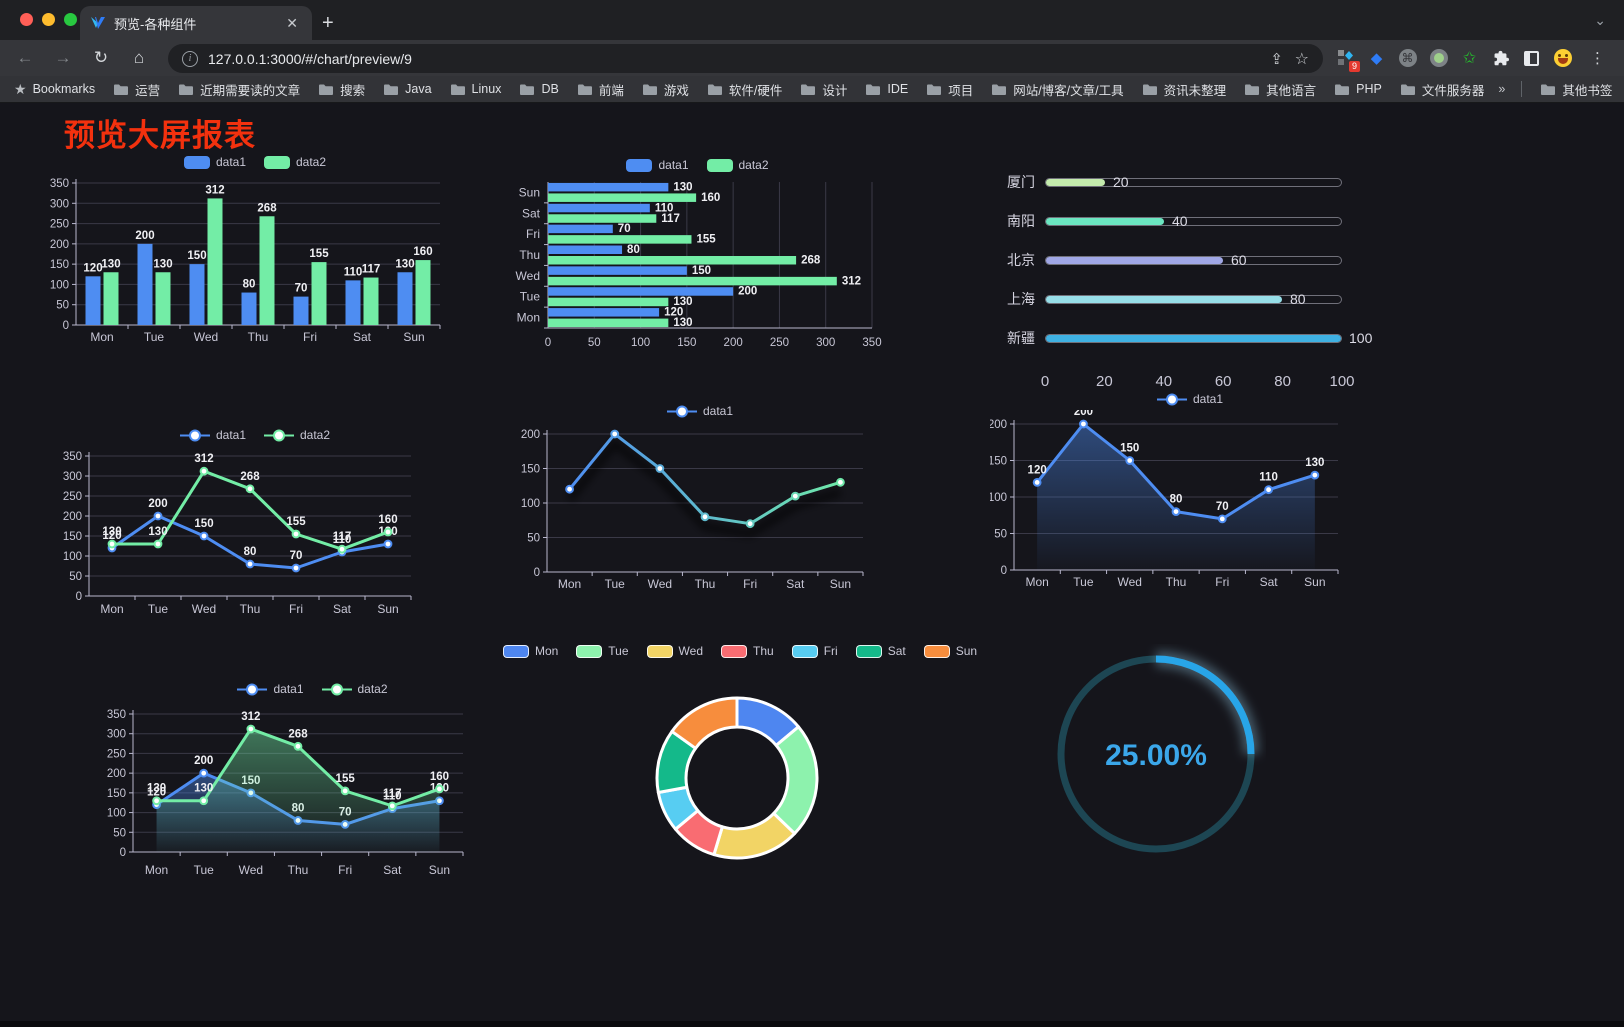 The height and width of the screenshot is (1027, 1624). I want to click on progress-row: 厦门 20, so click(1192, 182).